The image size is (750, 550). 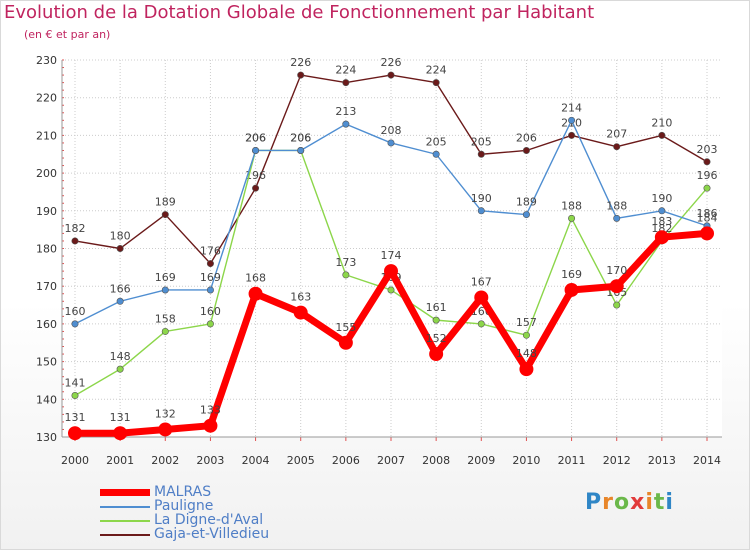 What do you see at coordinates (616, 134) in the screenshot?
I see `data-label: 207` at bounding box center [616, 134].